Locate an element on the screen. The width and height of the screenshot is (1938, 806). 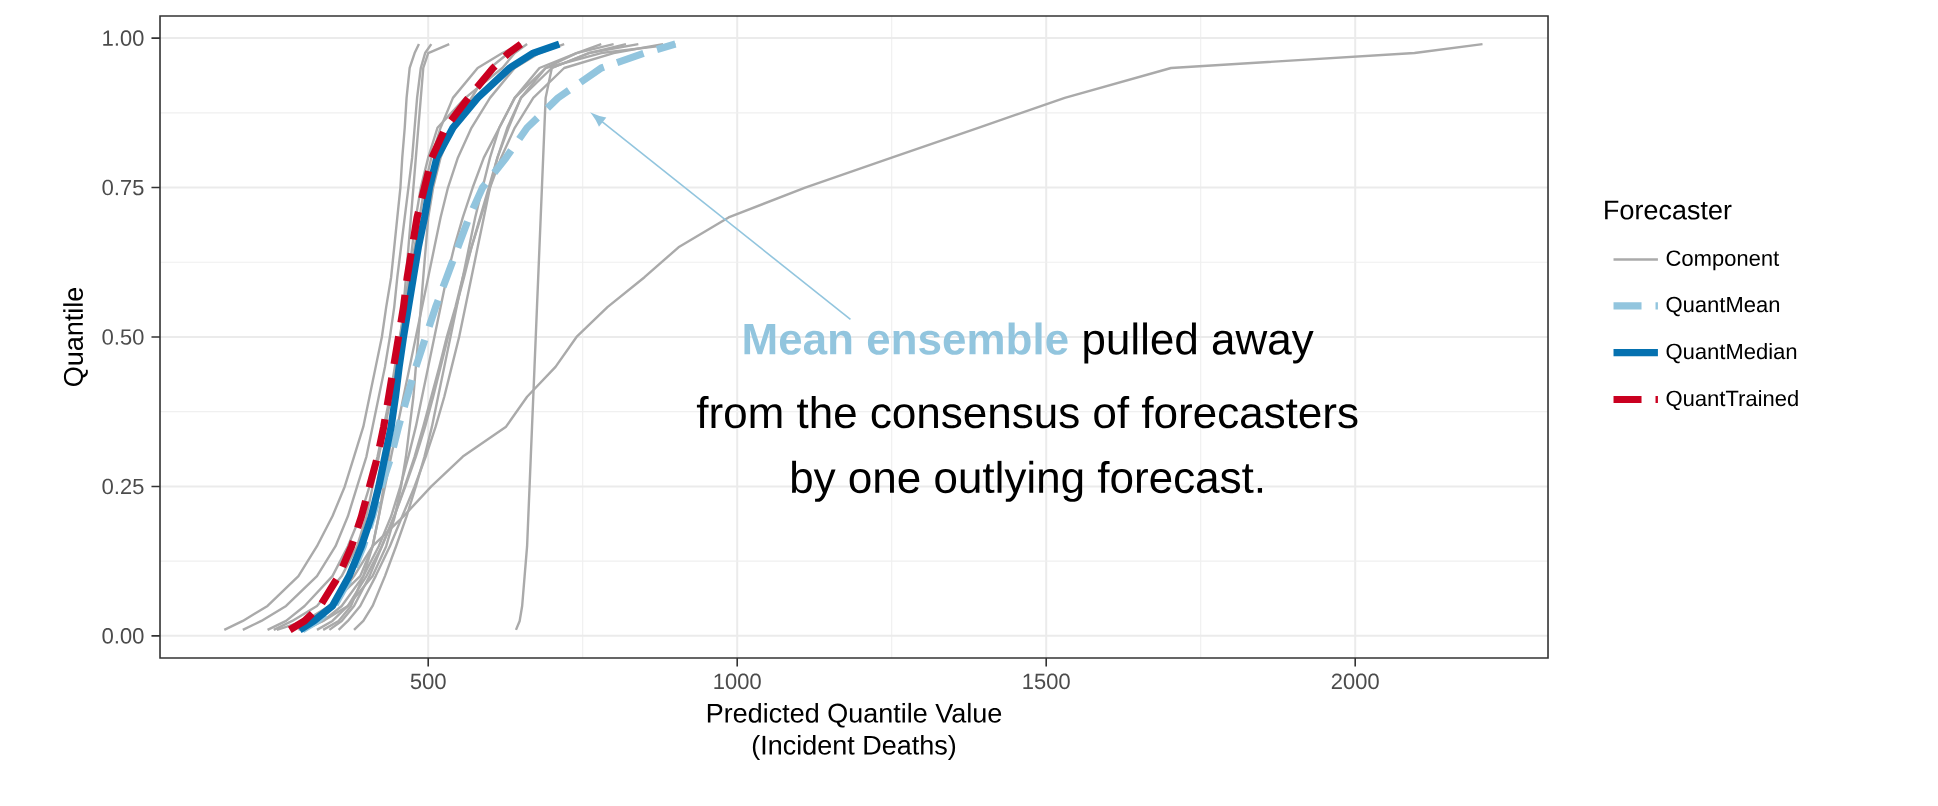
legend-title: Forecaster is located at coordinates (1668, 210).